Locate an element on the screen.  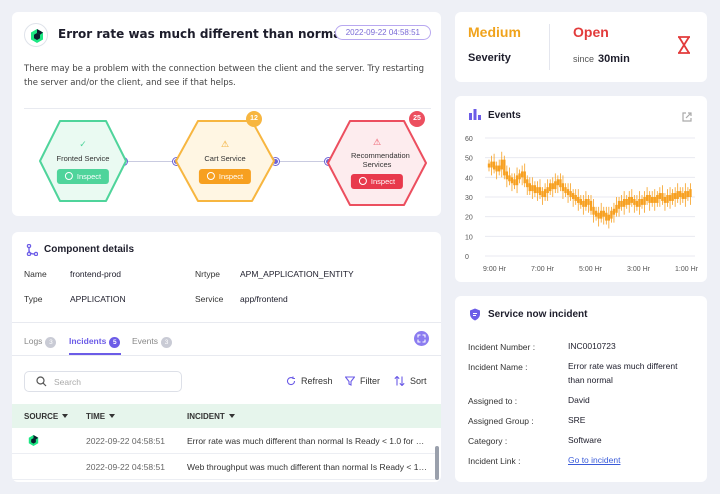
column-source: SOURCE is located at coordinates (46, 416).